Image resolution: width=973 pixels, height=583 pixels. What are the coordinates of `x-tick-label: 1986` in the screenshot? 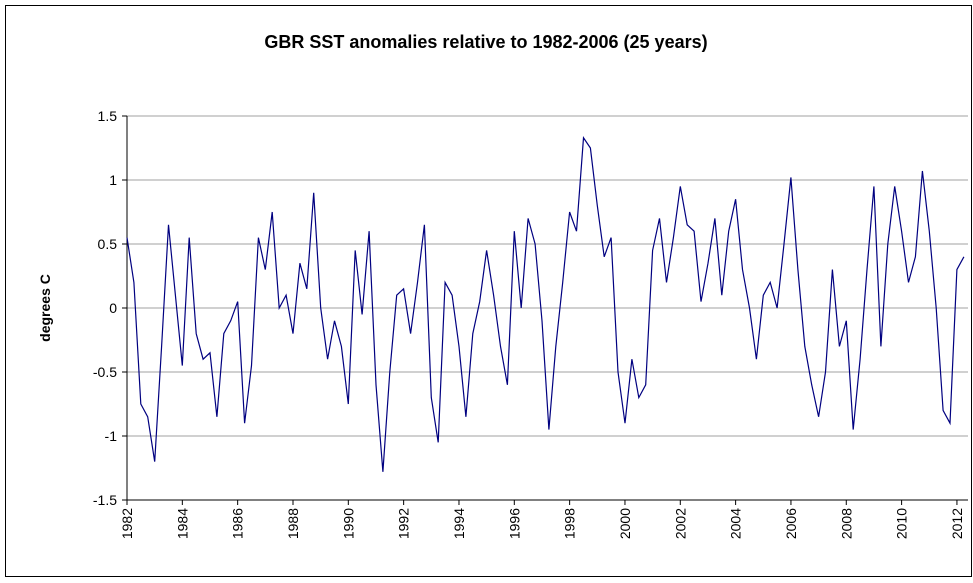 It's located at (238, 523).